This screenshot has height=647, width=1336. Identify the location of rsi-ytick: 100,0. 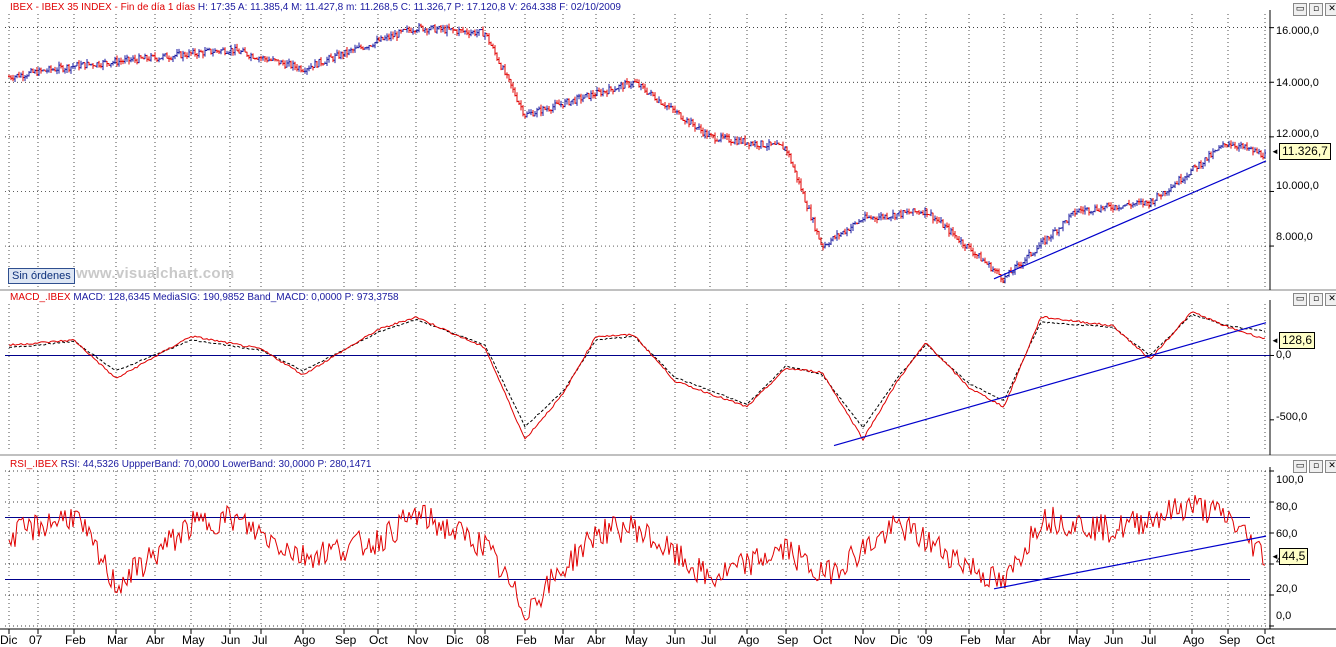
(1290, 480).